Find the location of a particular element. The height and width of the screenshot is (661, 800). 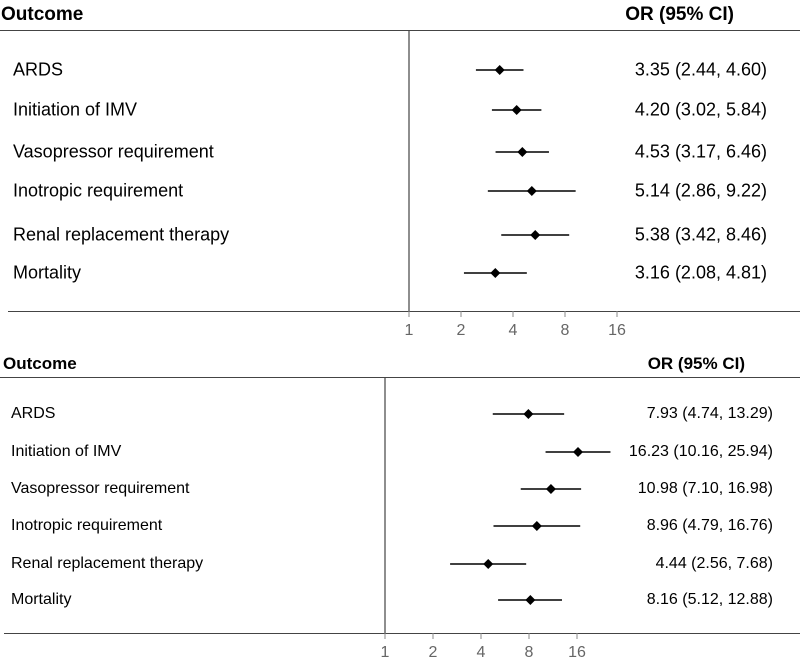

or-ci-value: 3.16 (2.08, 4.81) is located at coordinates (700, 272).